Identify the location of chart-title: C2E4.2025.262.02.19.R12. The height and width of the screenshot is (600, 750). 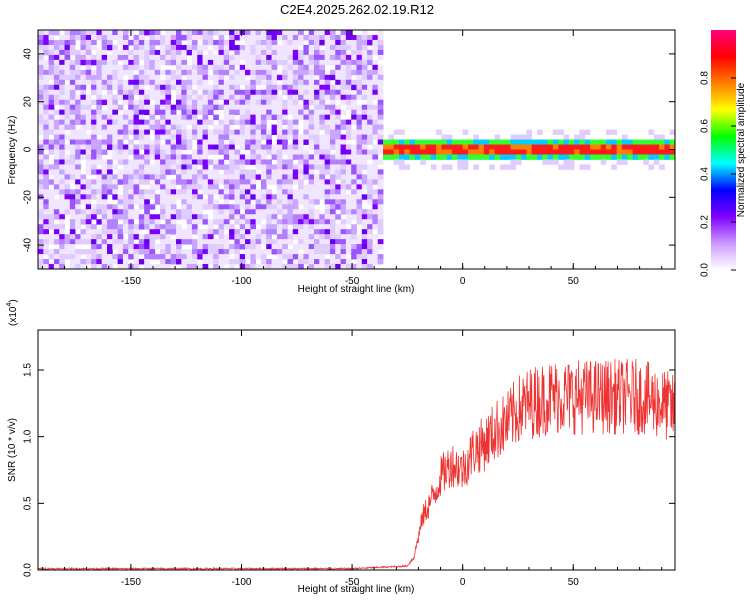
(357, 9).